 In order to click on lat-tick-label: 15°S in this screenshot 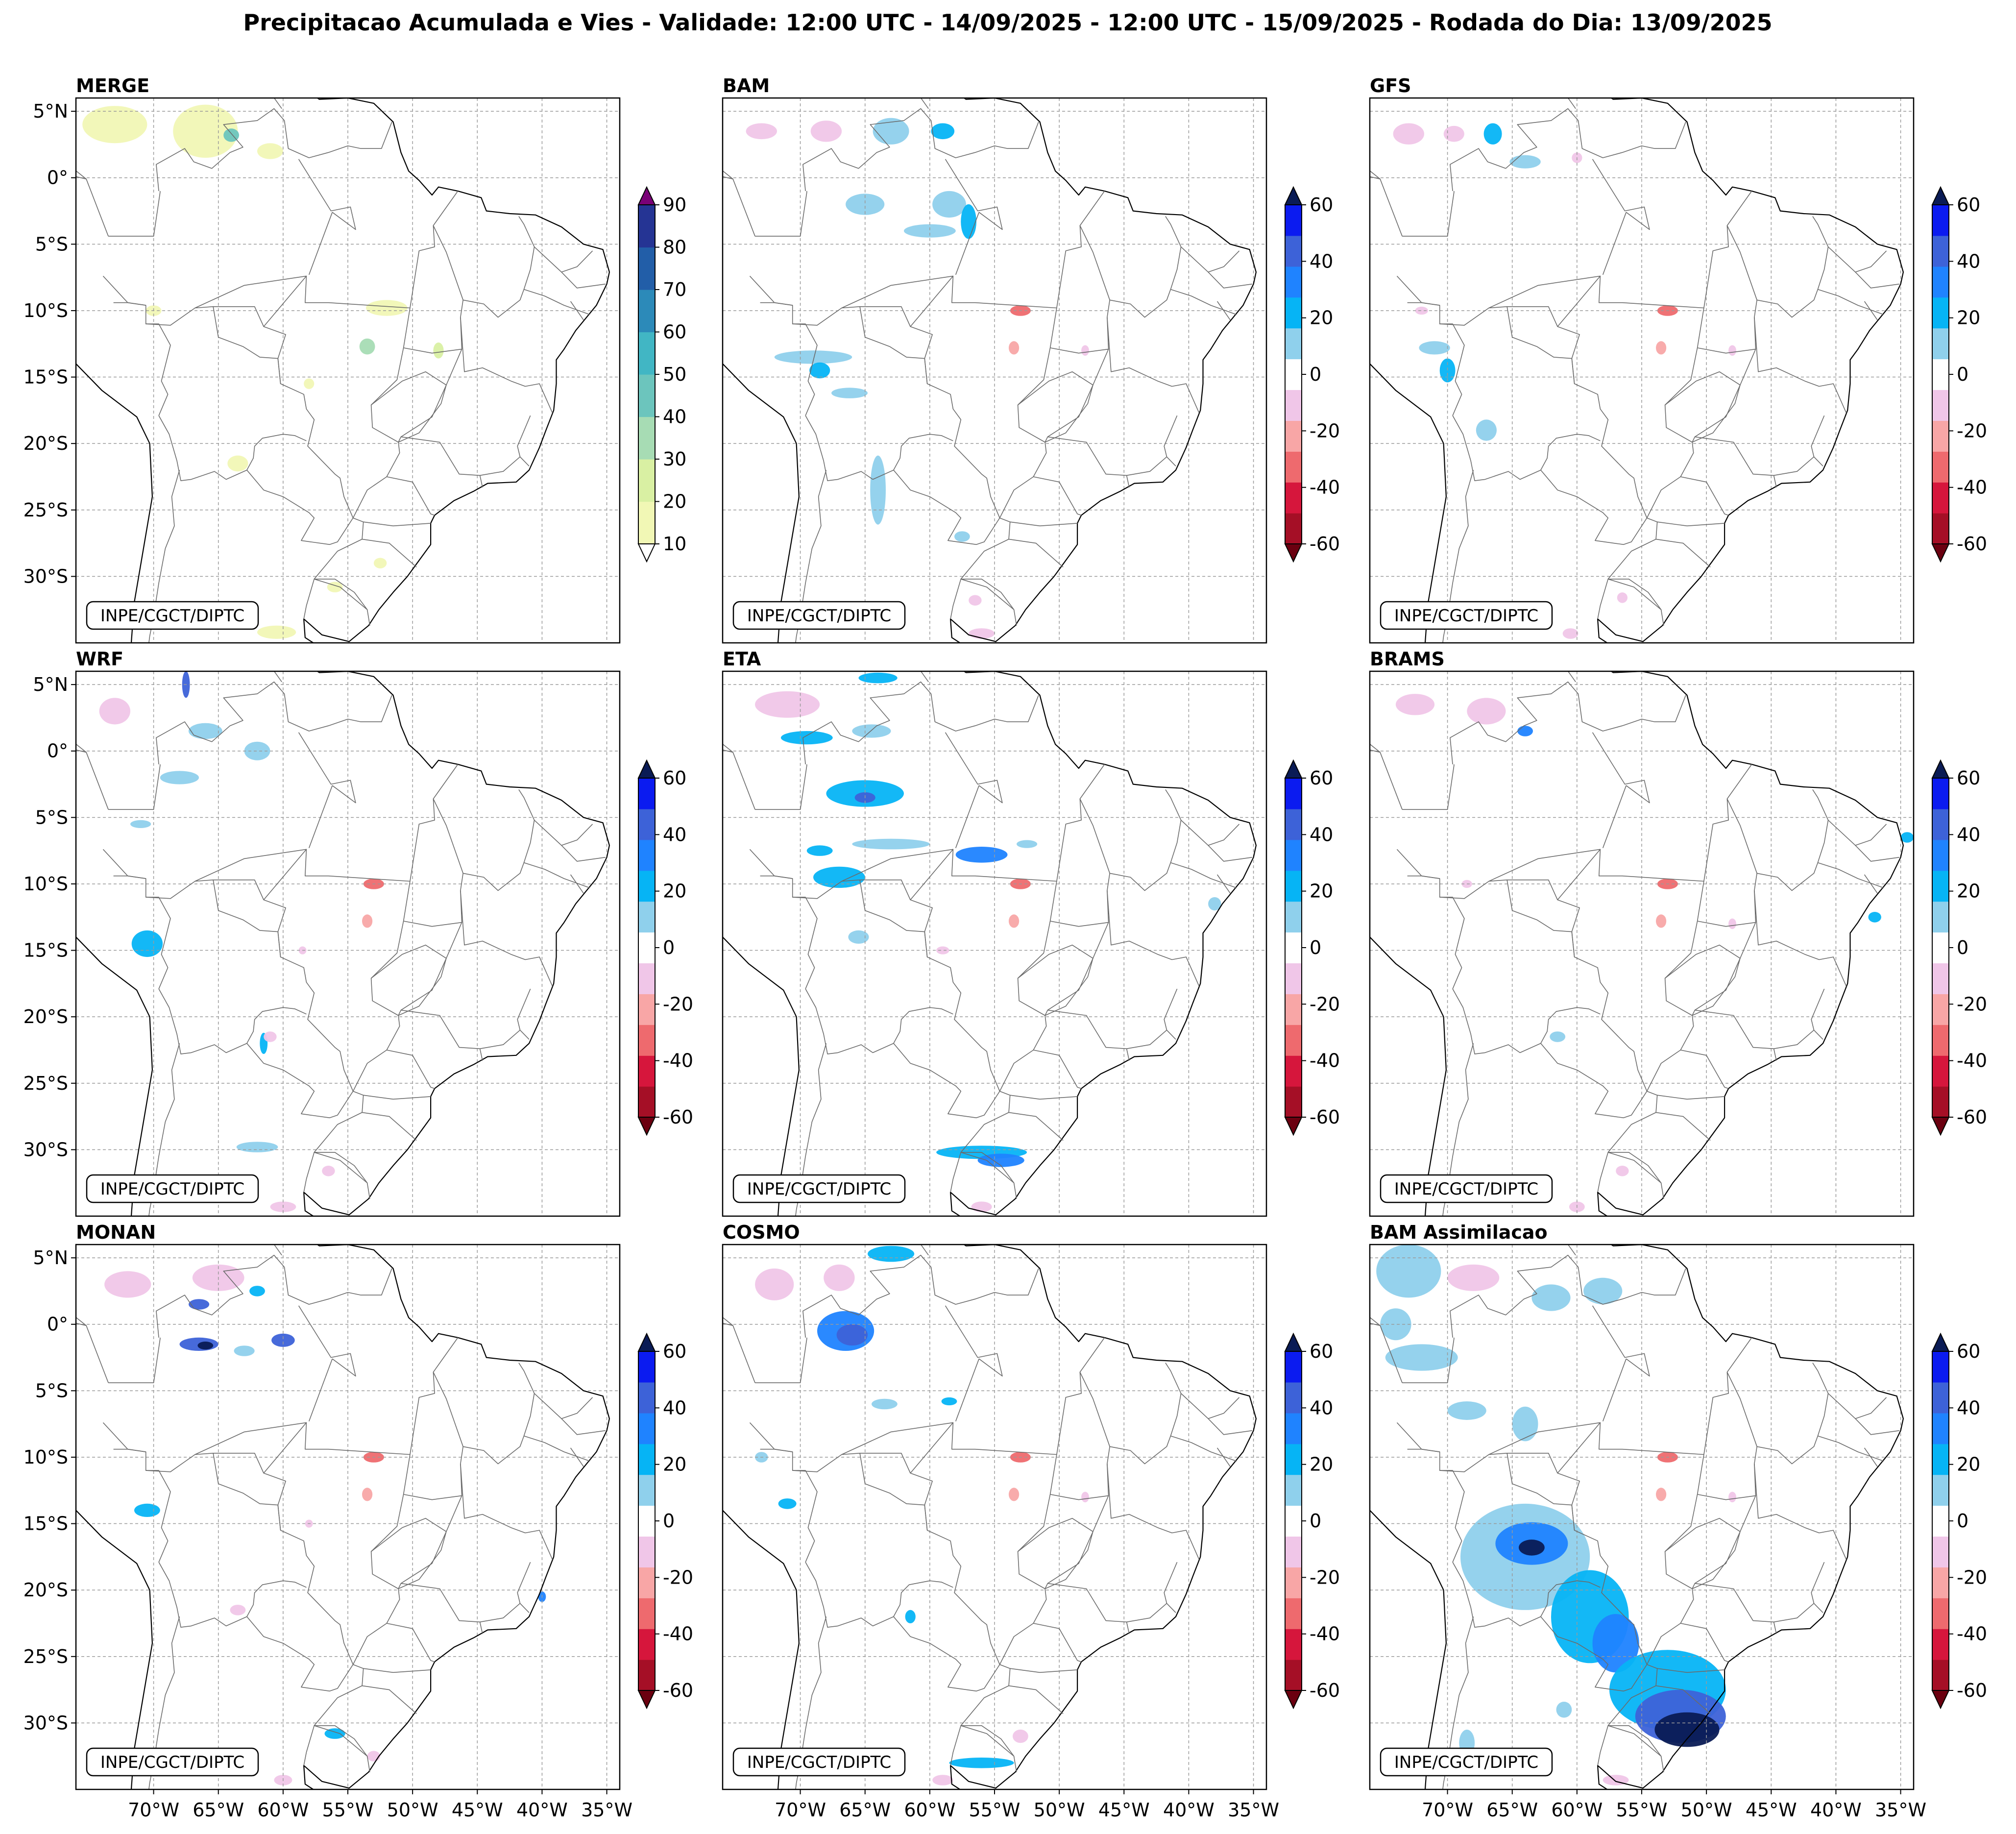, I will do `click(46, 951)`.